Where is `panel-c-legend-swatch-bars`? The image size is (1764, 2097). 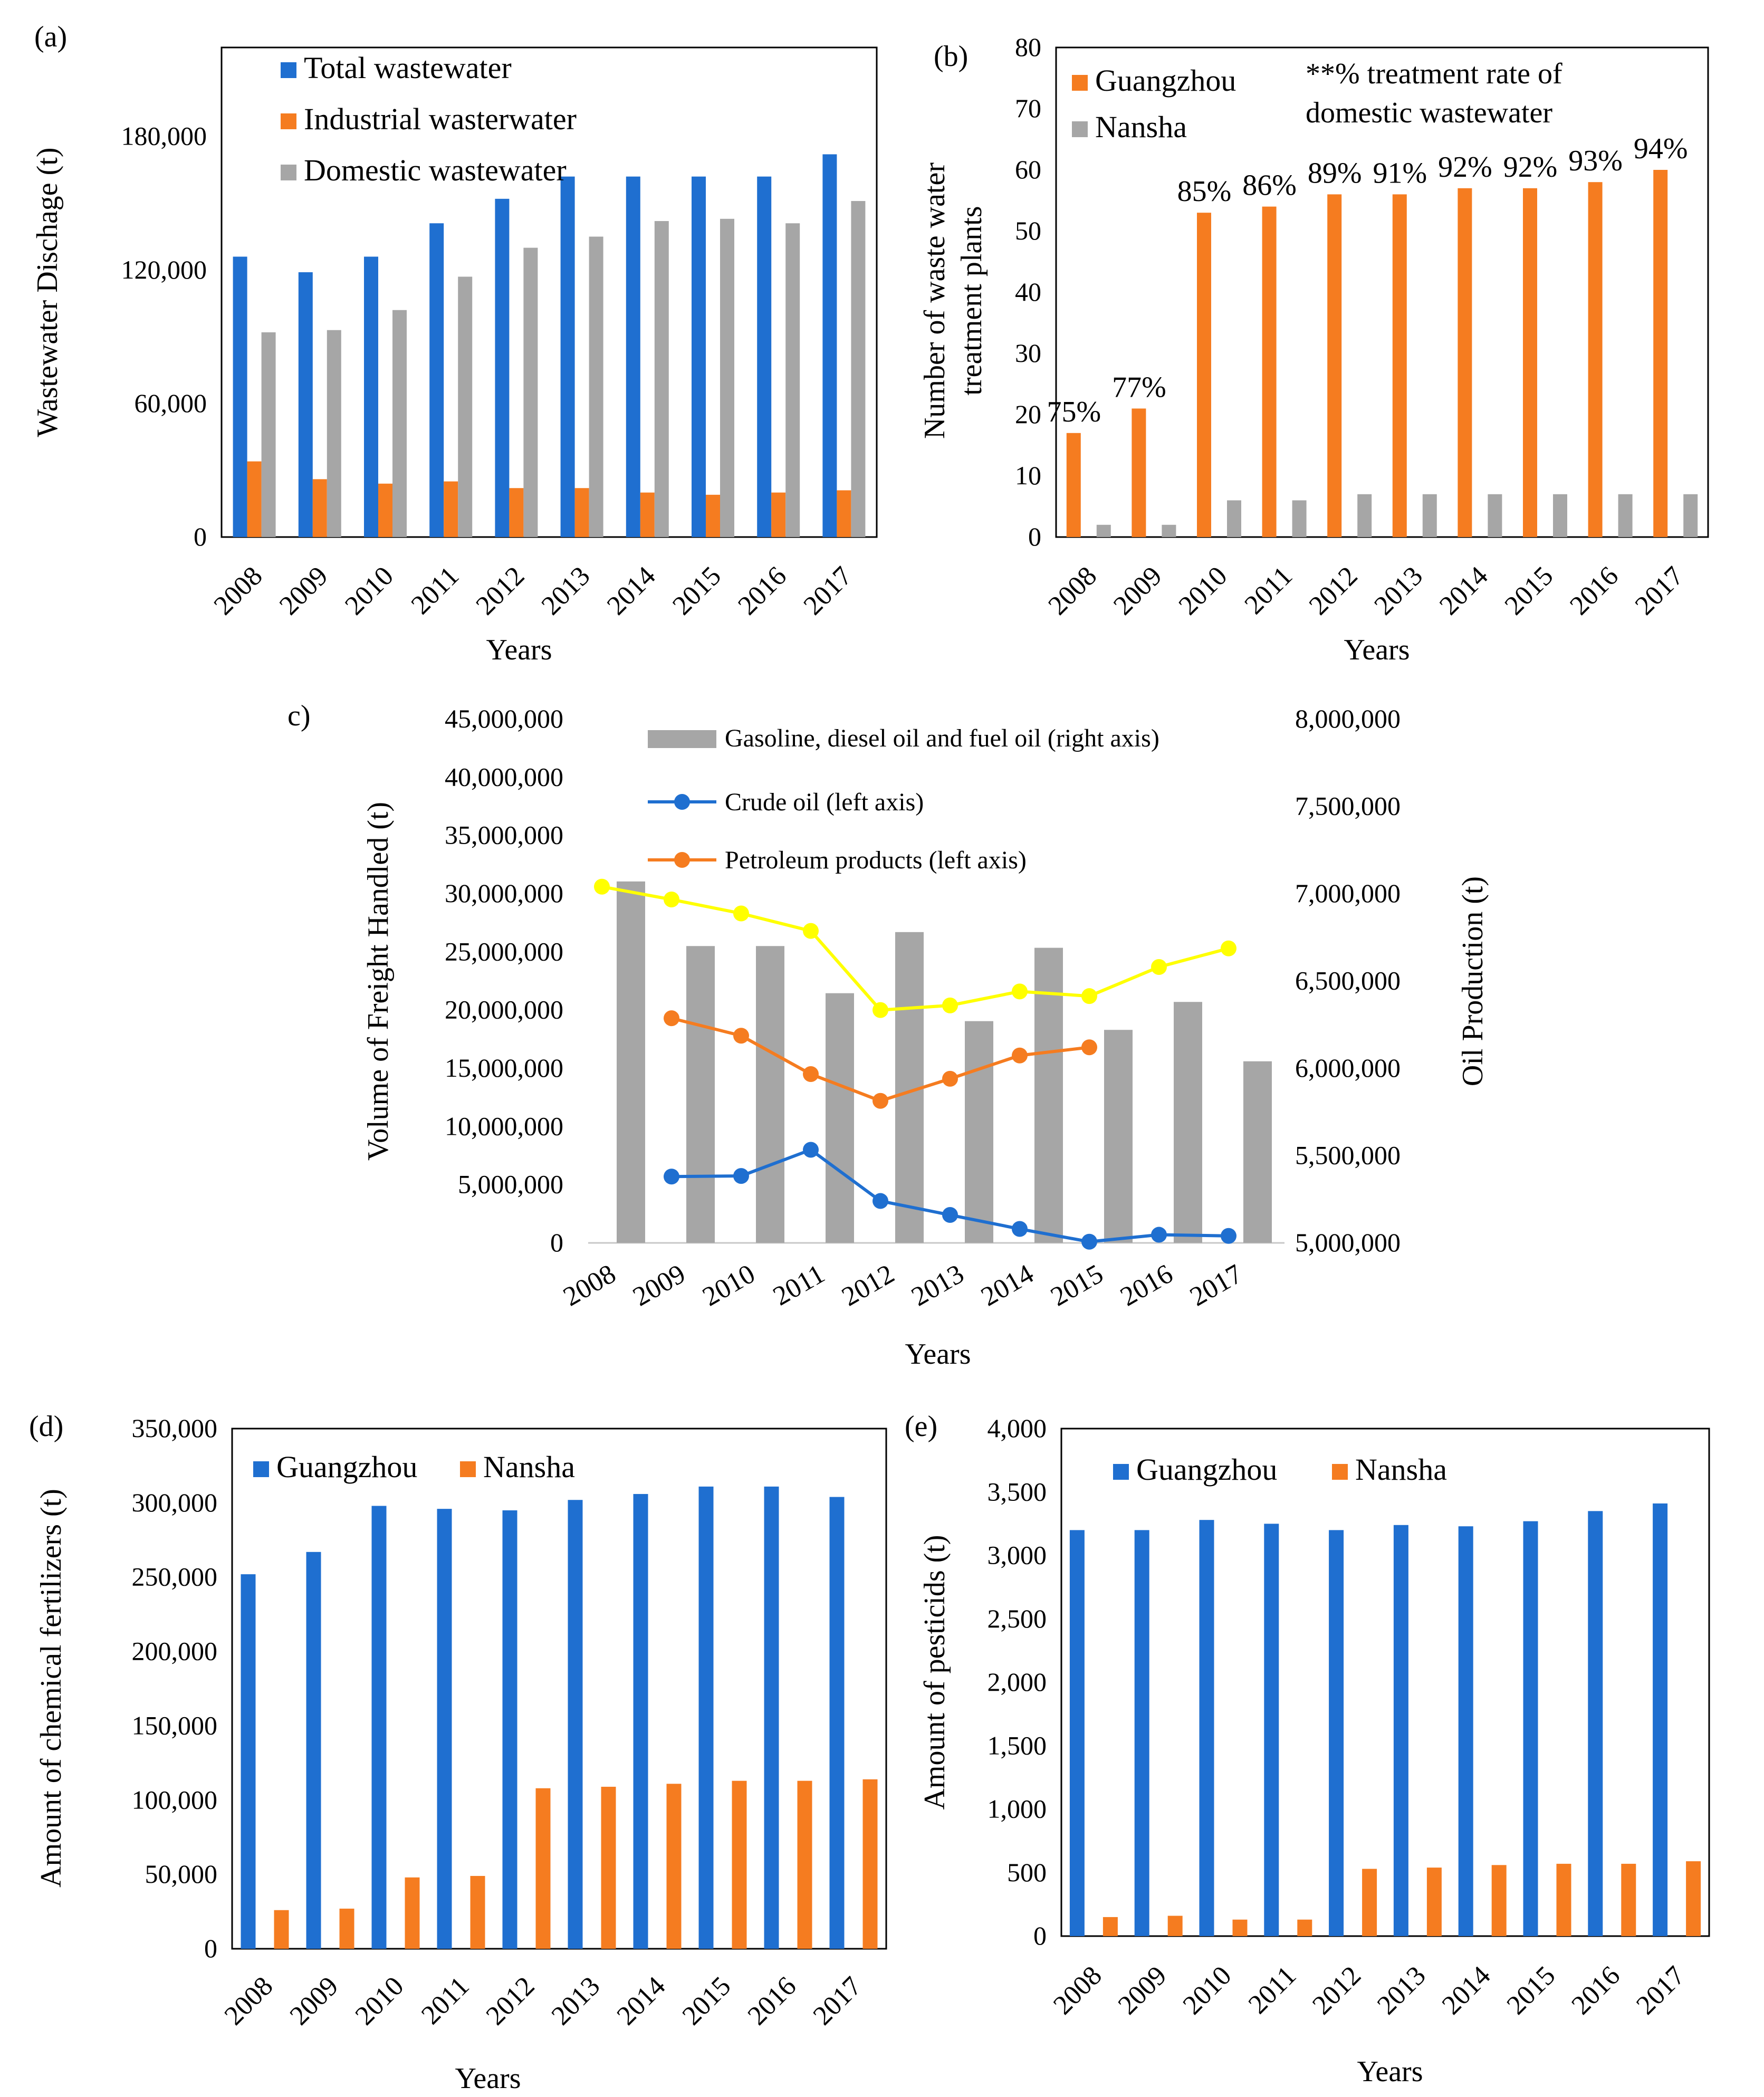
panel-c-legend-swatch-bars is located at coordinates (682, 739).